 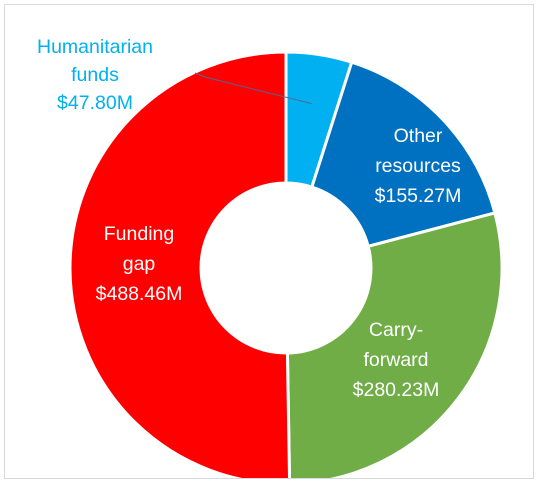 I want to click on data-label-line: forward, so click(x=395, y=360).